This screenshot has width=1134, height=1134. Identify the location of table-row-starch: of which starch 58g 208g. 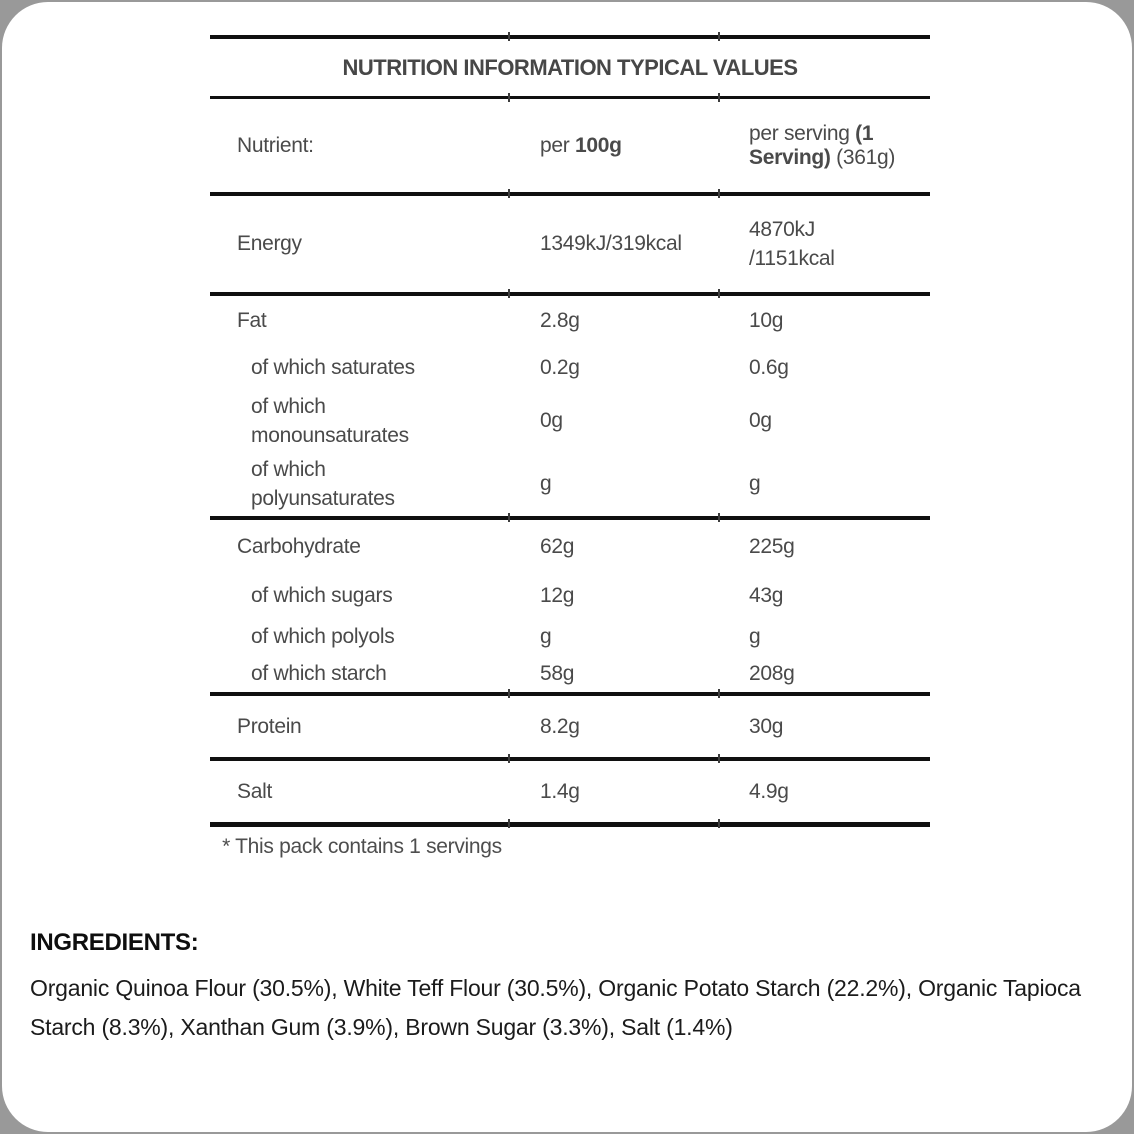
(523, 673).